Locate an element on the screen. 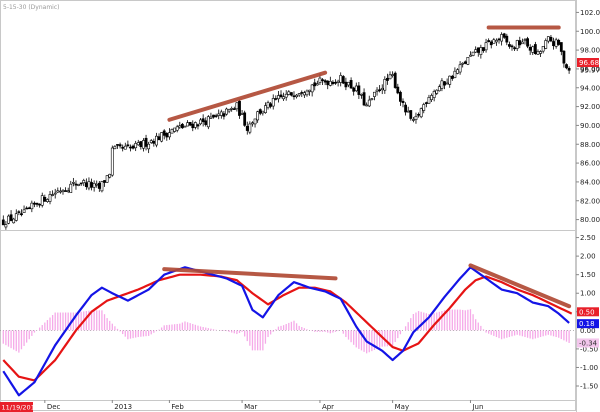 The height and width of the screenshot is (412, 600). last-price-tag: 96.68 is located at coordinates (588, 63).